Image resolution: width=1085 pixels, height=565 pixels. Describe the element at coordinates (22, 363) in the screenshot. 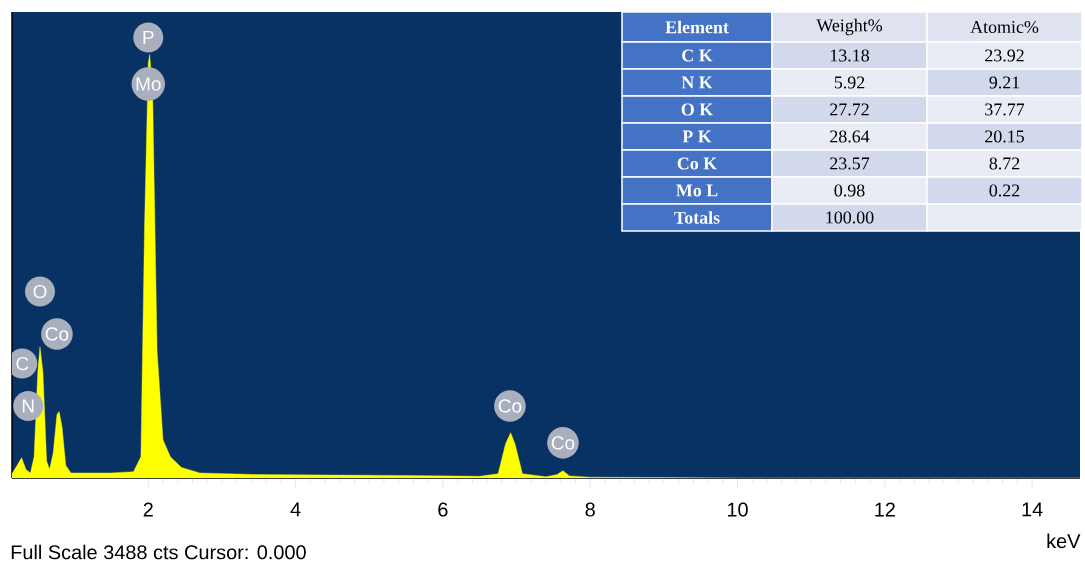

I see `annotation: C` at that location.